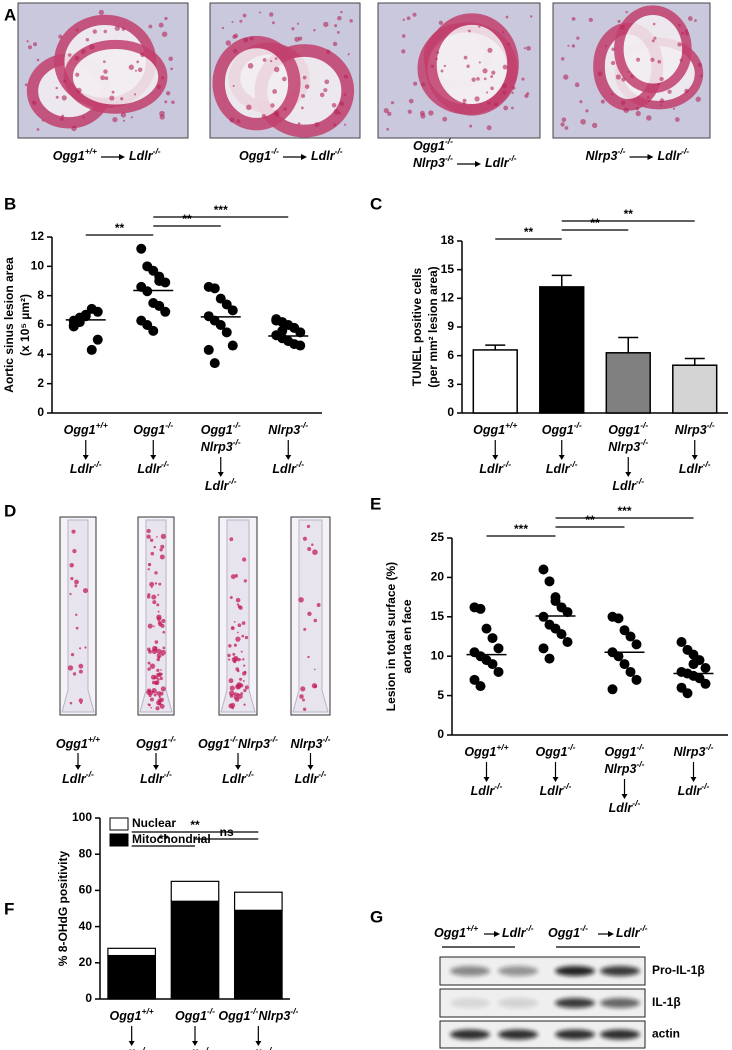  I want to click on band, so click(575, 971).